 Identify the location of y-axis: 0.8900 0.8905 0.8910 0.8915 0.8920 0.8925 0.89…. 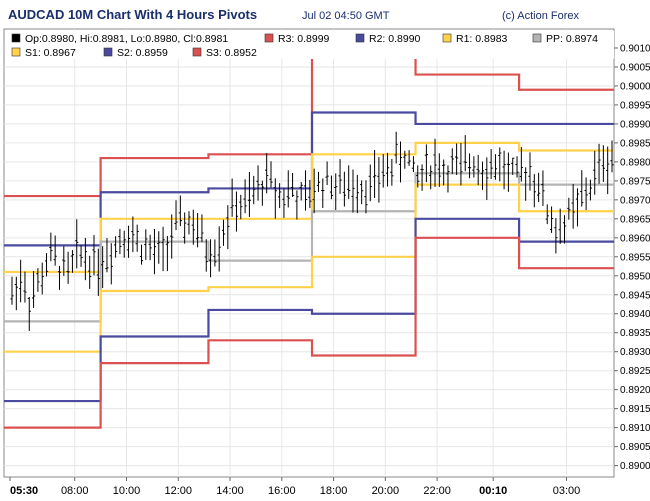
(632, 257).